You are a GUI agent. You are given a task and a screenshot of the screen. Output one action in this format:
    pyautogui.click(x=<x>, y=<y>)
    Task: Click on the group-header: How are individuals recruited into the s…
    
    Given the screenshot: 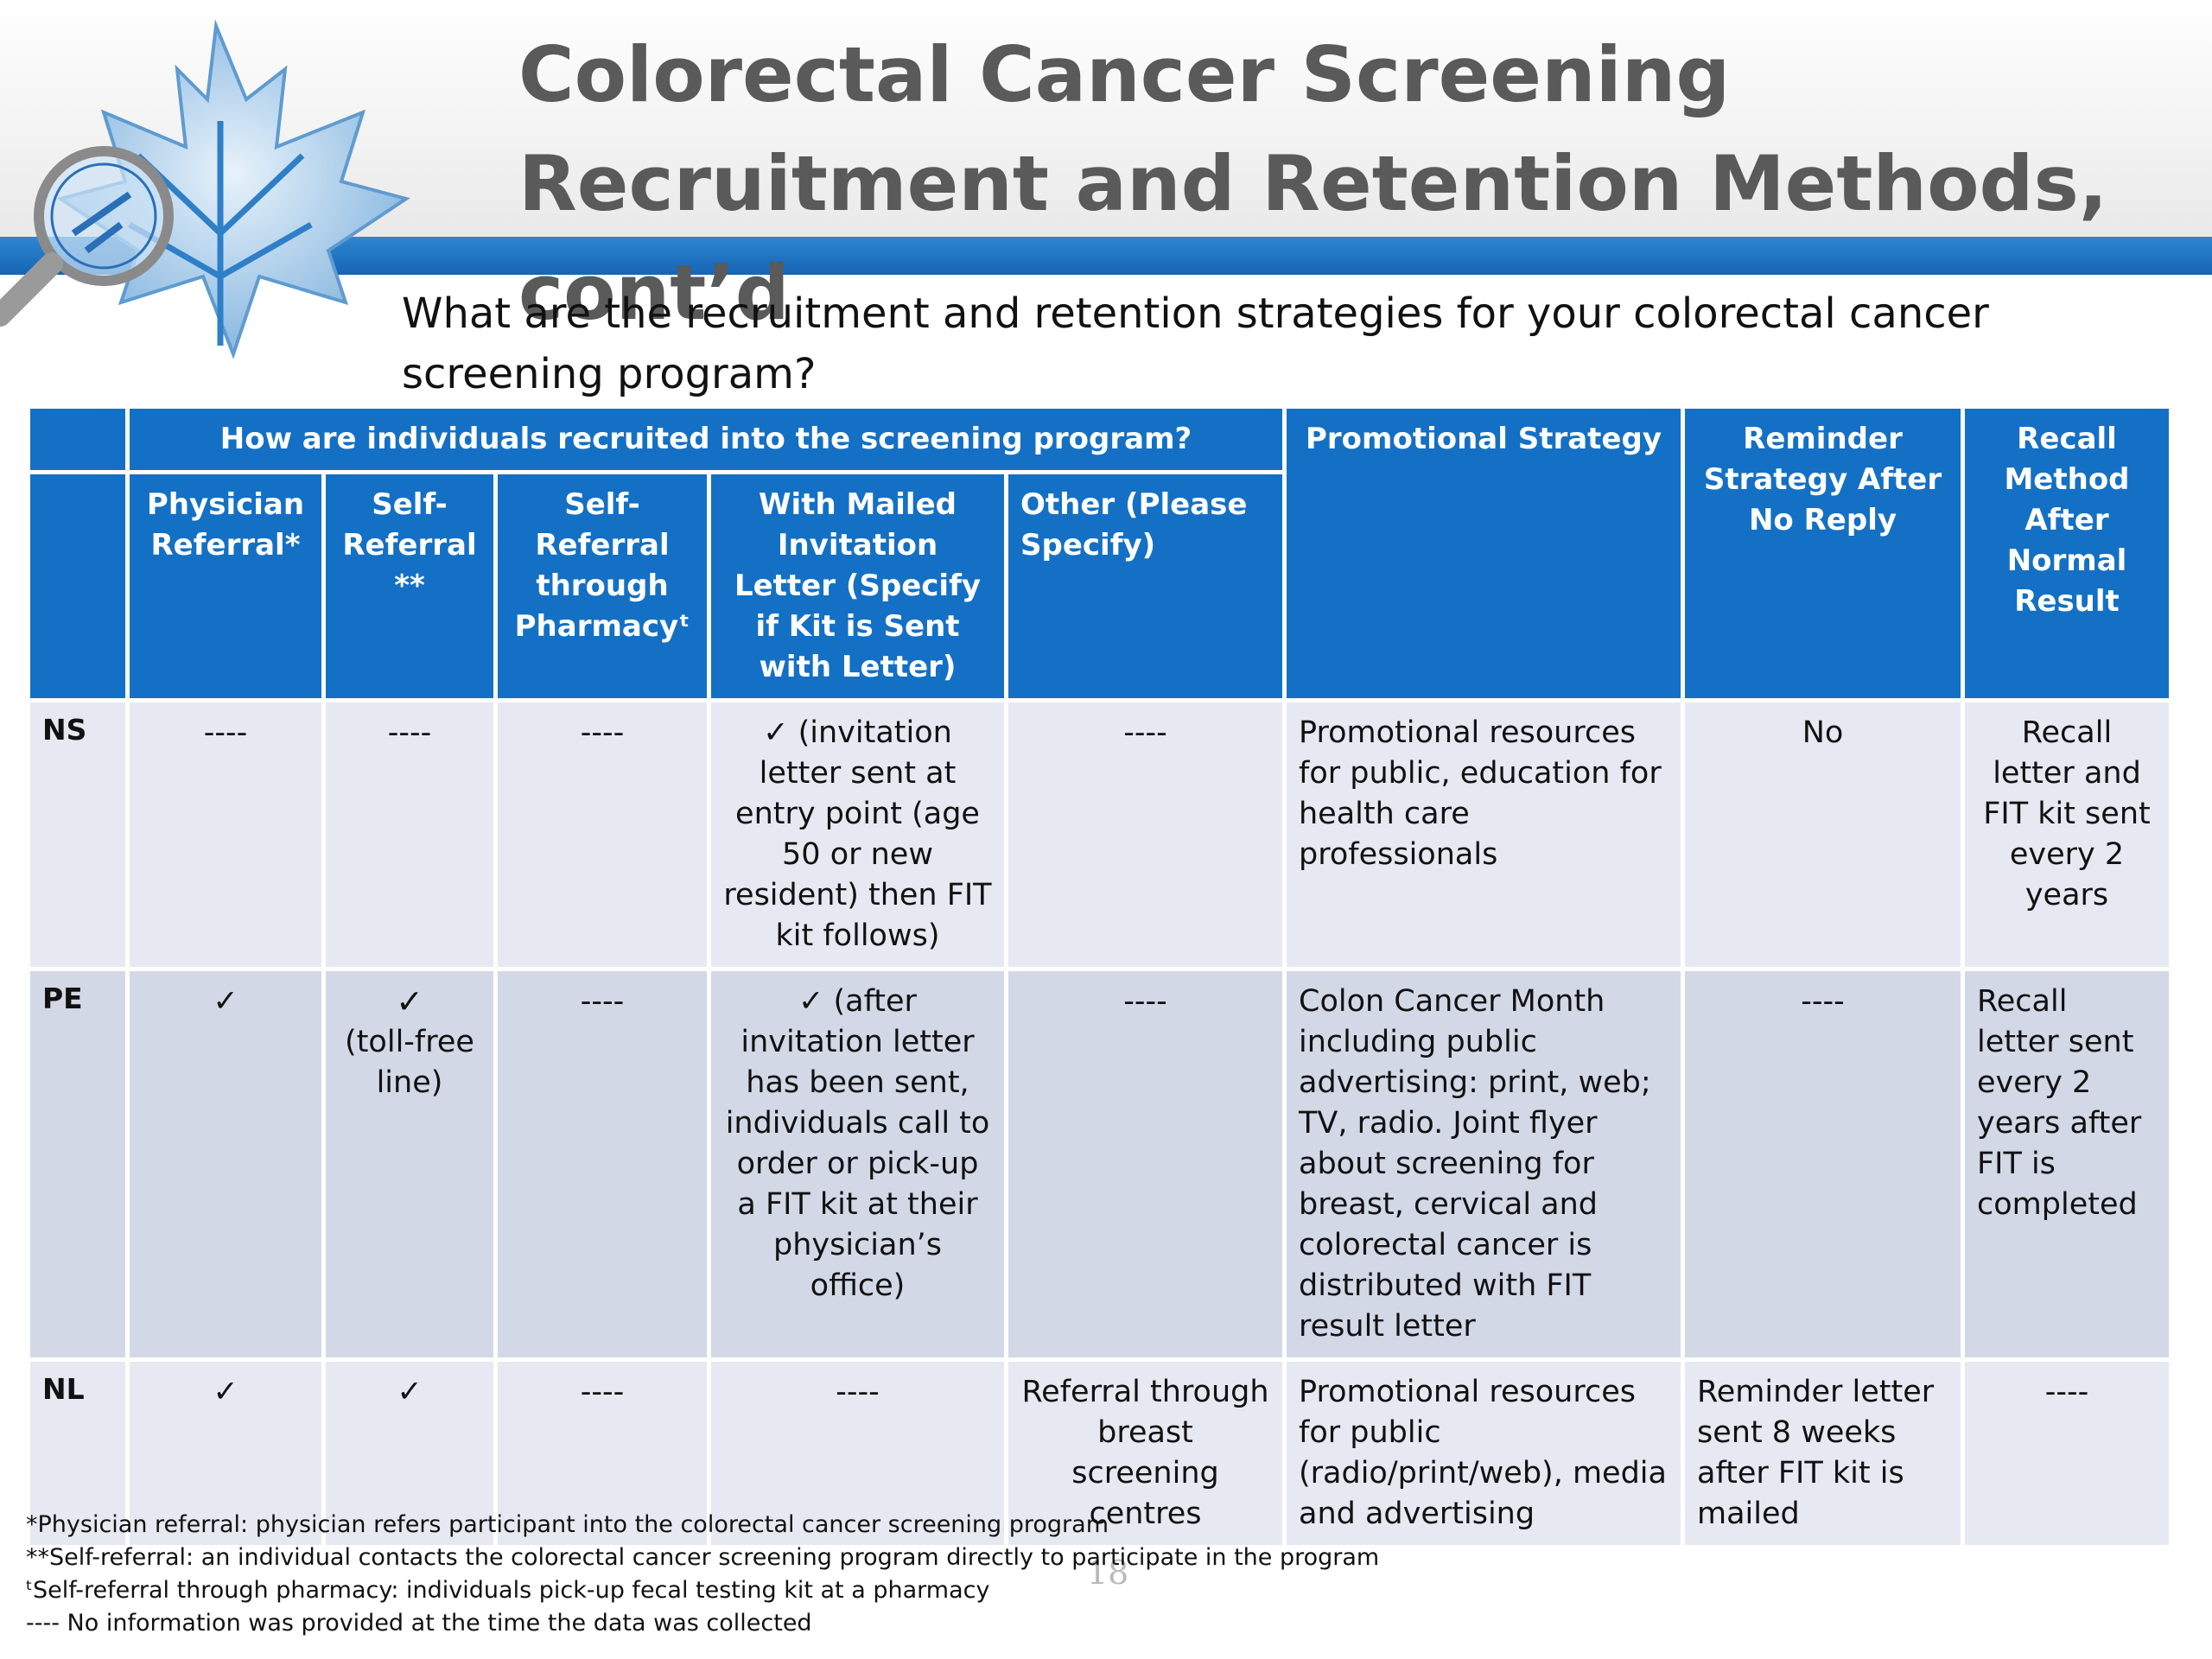 What is the action you would take?
    pyautogui.click(x=706, y=439)
    